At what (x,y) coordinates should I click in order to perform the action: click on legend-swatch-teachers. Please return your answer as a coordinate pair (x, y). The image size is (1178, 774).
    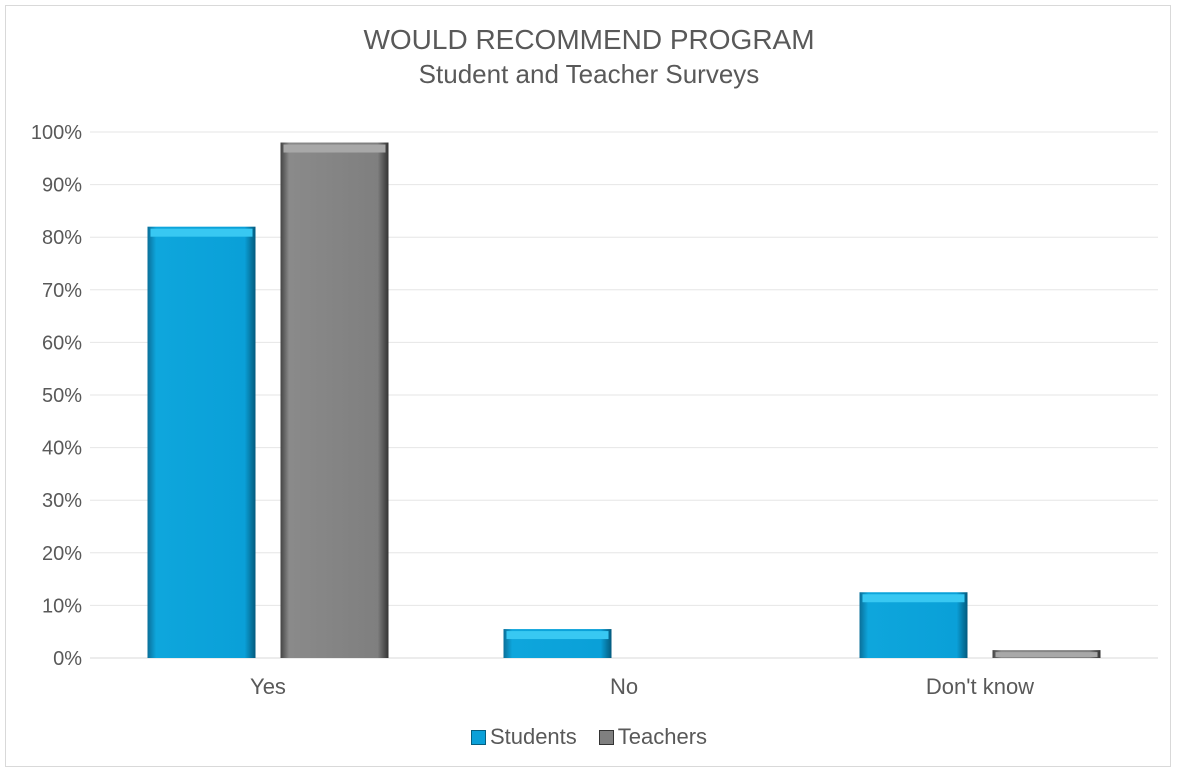
    Looking at the image, I should click on (606, 737).